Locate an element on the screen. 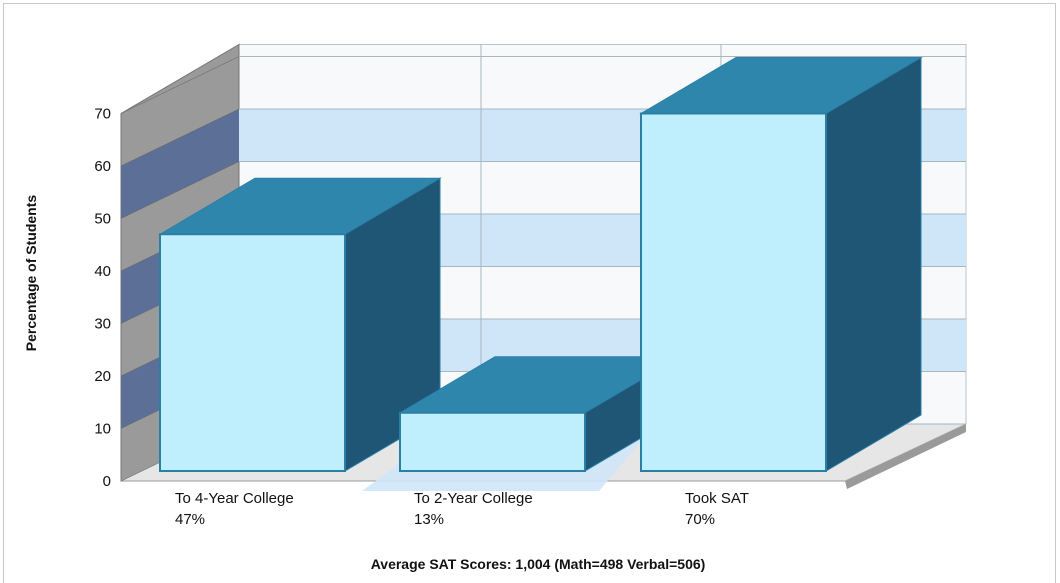 Image resolution: width=1060 pixels, height=583 pixels. x-value-label: 70% is located at coordinates (700, 519).